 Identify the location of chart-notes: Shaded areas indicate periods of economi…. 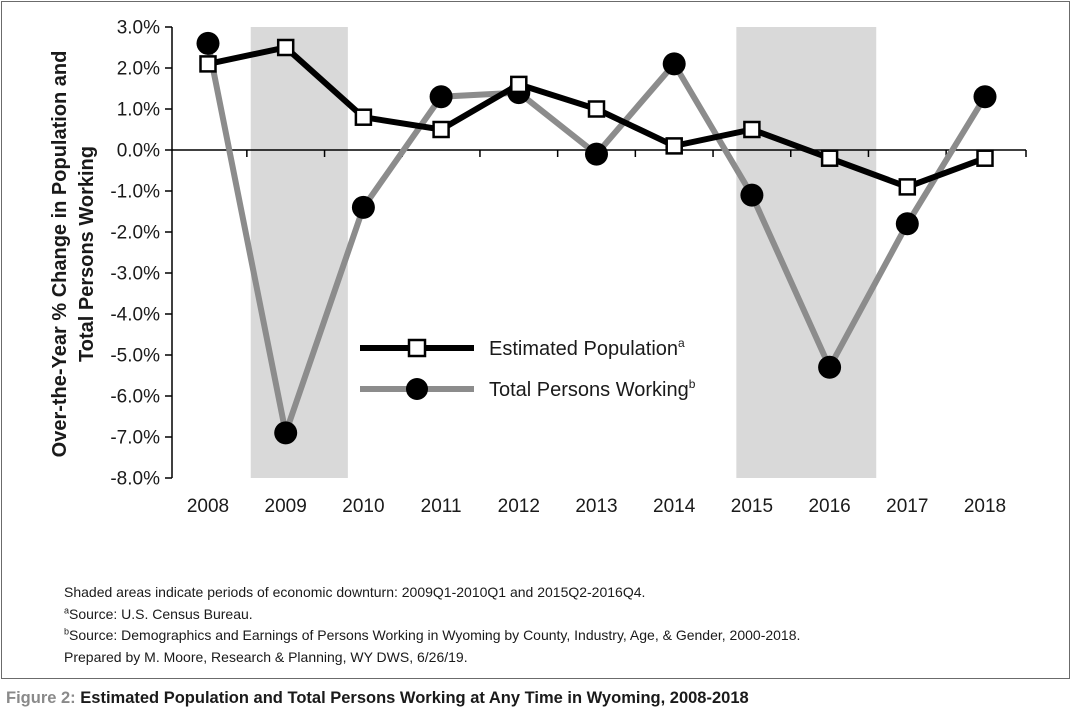
(432, 625).